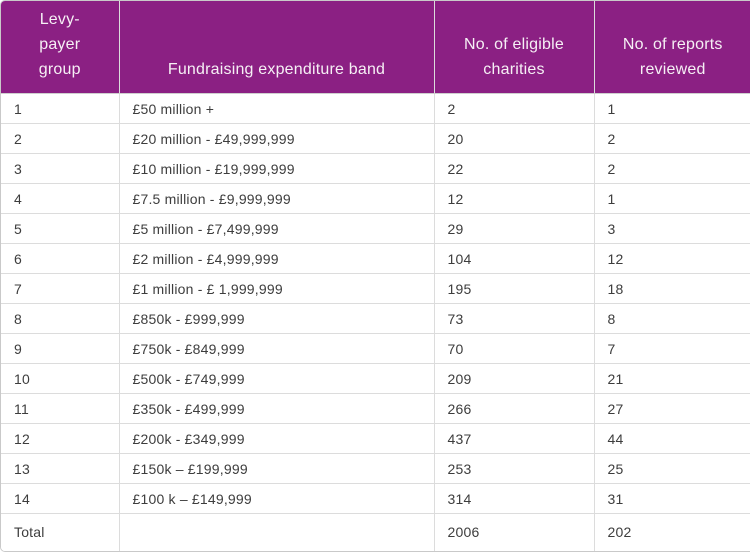 This screenshot has width=750, height=552. Describe the element at coordinates (277, 108) in the screenshot. I see `expenditure-band-cell: £50 million +` at that location.